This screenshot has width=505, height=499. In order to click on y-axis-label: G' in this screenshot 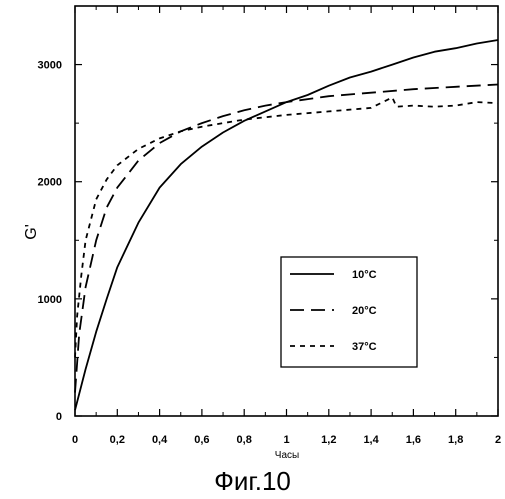, I will do `click(31, 232)`.